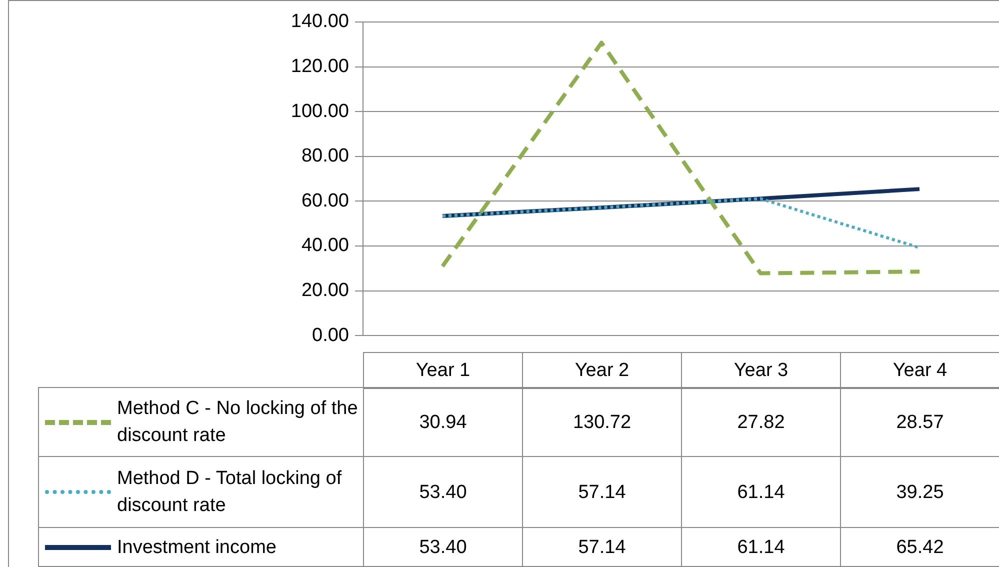 This screenshot has height=567, width=999. What do you see at coordinates (919, 492) in the screenshot?
I see `data-label: 39.25` at bounding box center [919, 492].